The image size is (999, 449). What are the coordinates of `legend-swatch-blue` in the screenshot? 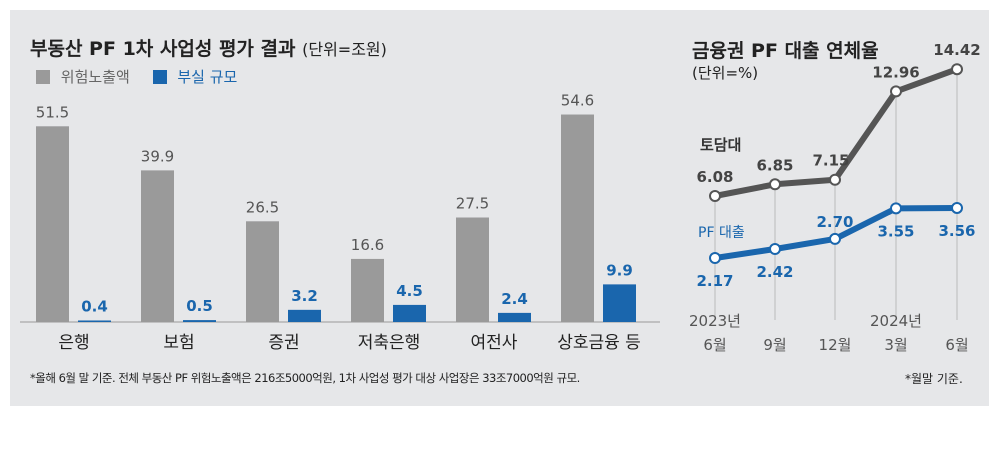 It's located at (159, 77).